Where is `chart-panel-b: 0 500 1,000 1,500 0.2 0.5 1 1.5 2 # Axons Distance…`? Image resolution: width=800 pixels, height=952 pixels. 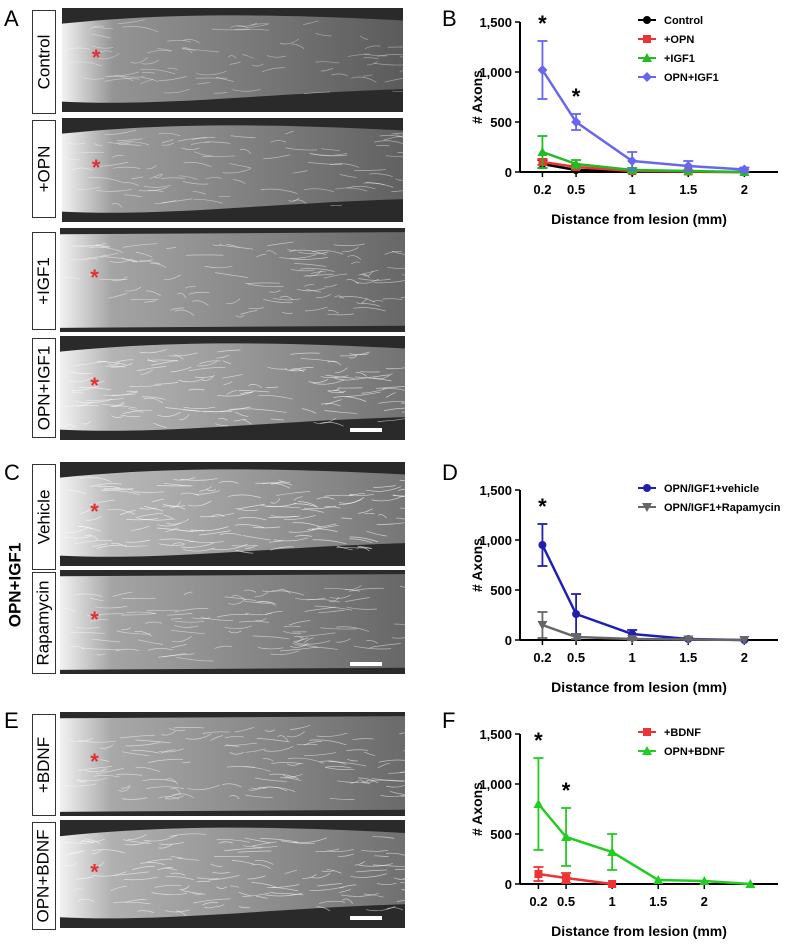 chart-panel-b: 0 500 1,000 1,500 0.2 0.5 1 1.5 2 # Axons Distance… is located at coordinates (623, 119).